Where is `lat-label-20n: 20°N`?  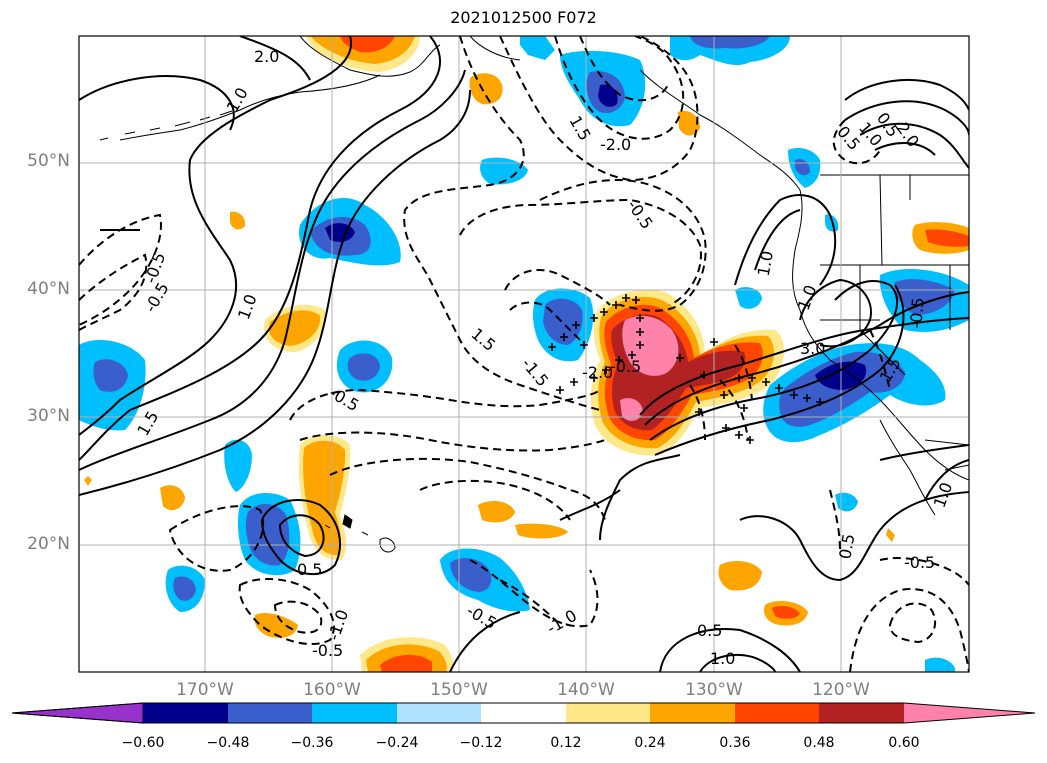 lat-label-20n: 20°N is located at coordinates (48, 544).